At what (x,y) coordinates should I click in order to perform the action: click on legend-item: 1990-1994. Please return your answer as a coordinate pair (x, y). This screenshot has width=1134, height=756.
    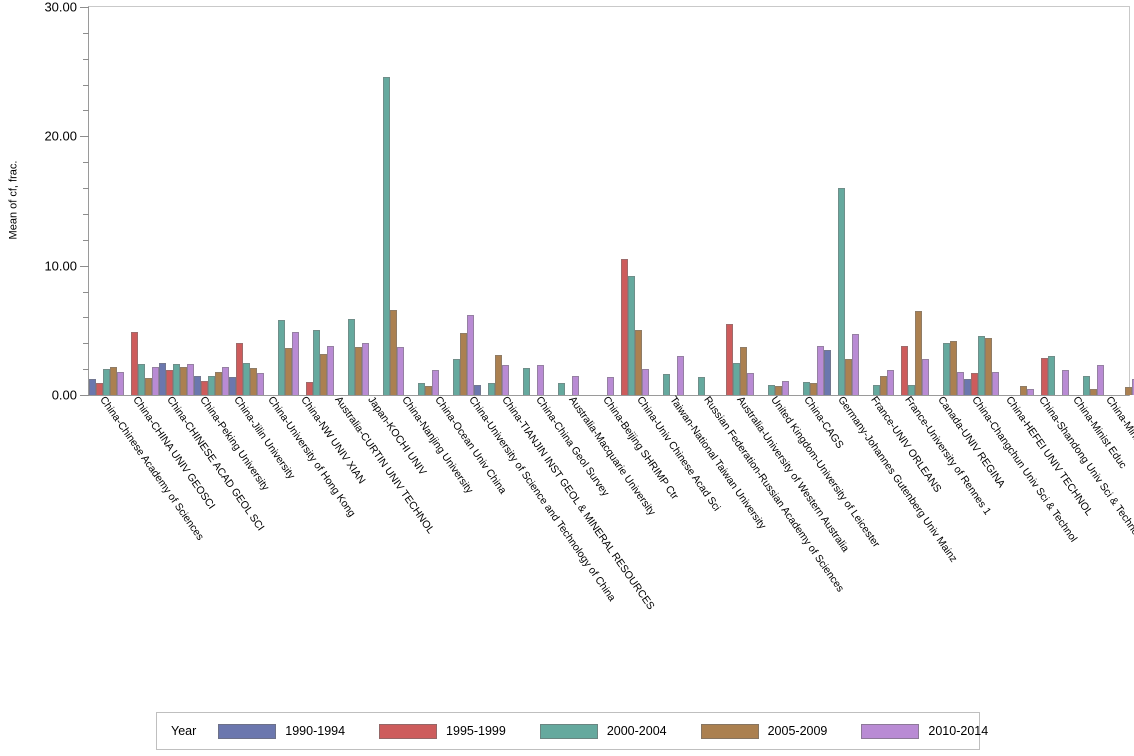
    Looking at the image, I should click on (282, 731).